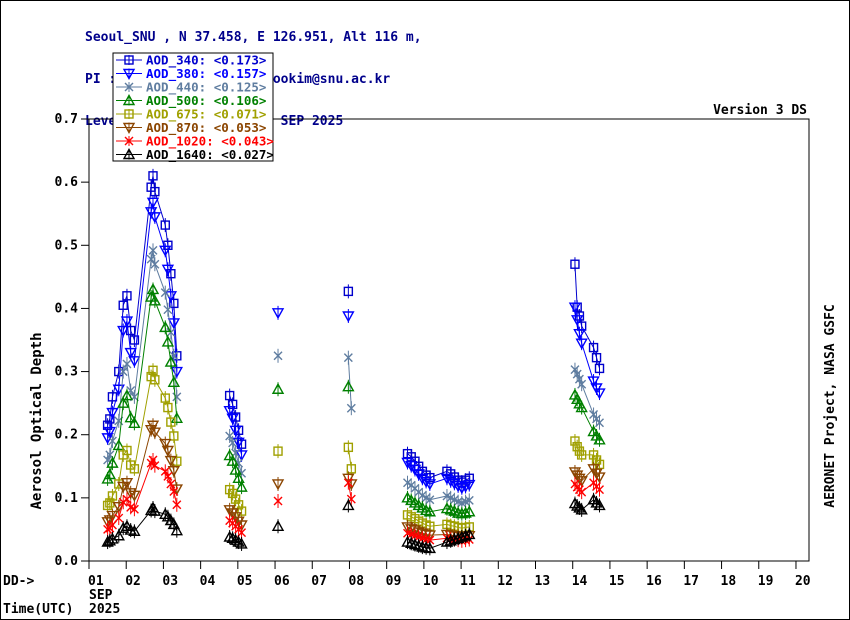 This screenshot has height=620, width=850. I want to click on legend-label: AOD_675: <0.071>, so click(206, 115).